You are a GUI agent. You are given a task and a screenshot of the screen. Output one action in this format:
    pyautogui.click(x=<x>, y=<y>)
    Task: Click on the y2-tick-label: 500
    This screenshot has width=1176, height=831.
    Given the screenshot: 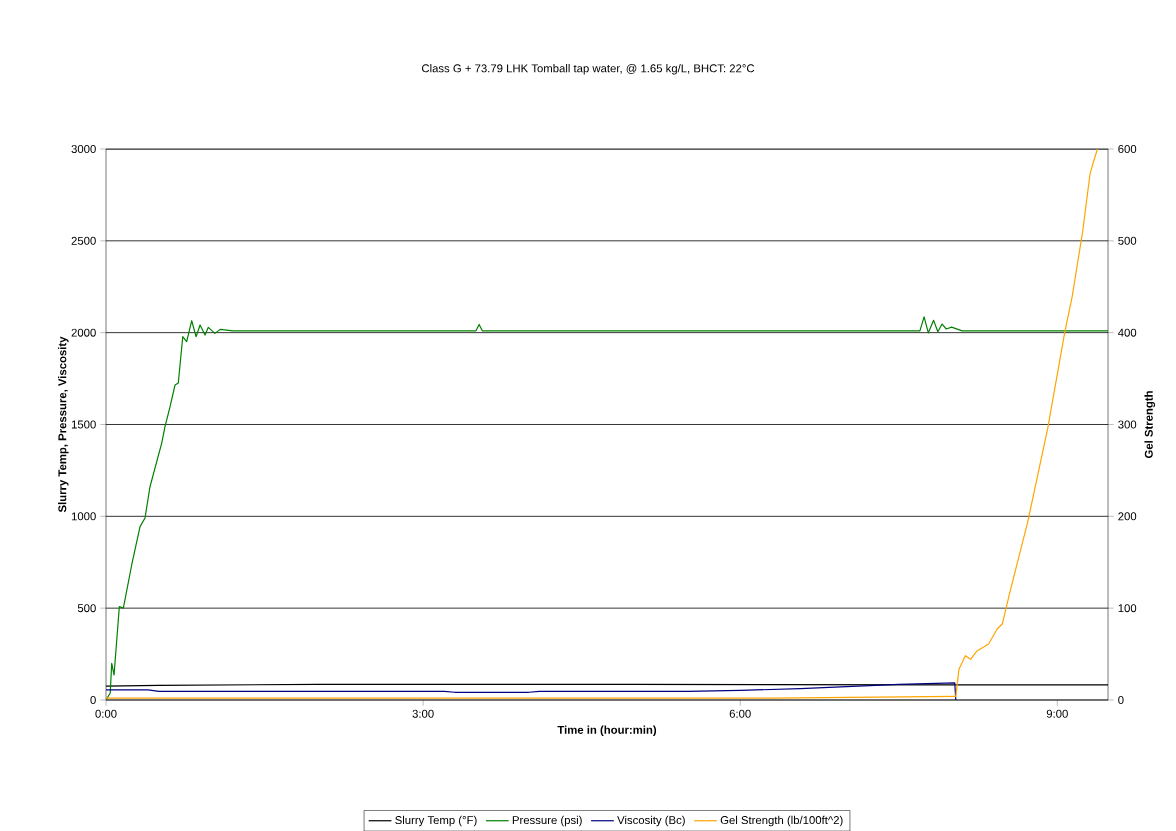 What is the action you would take?
    pyautogui.click(x=1127, y=240)
    